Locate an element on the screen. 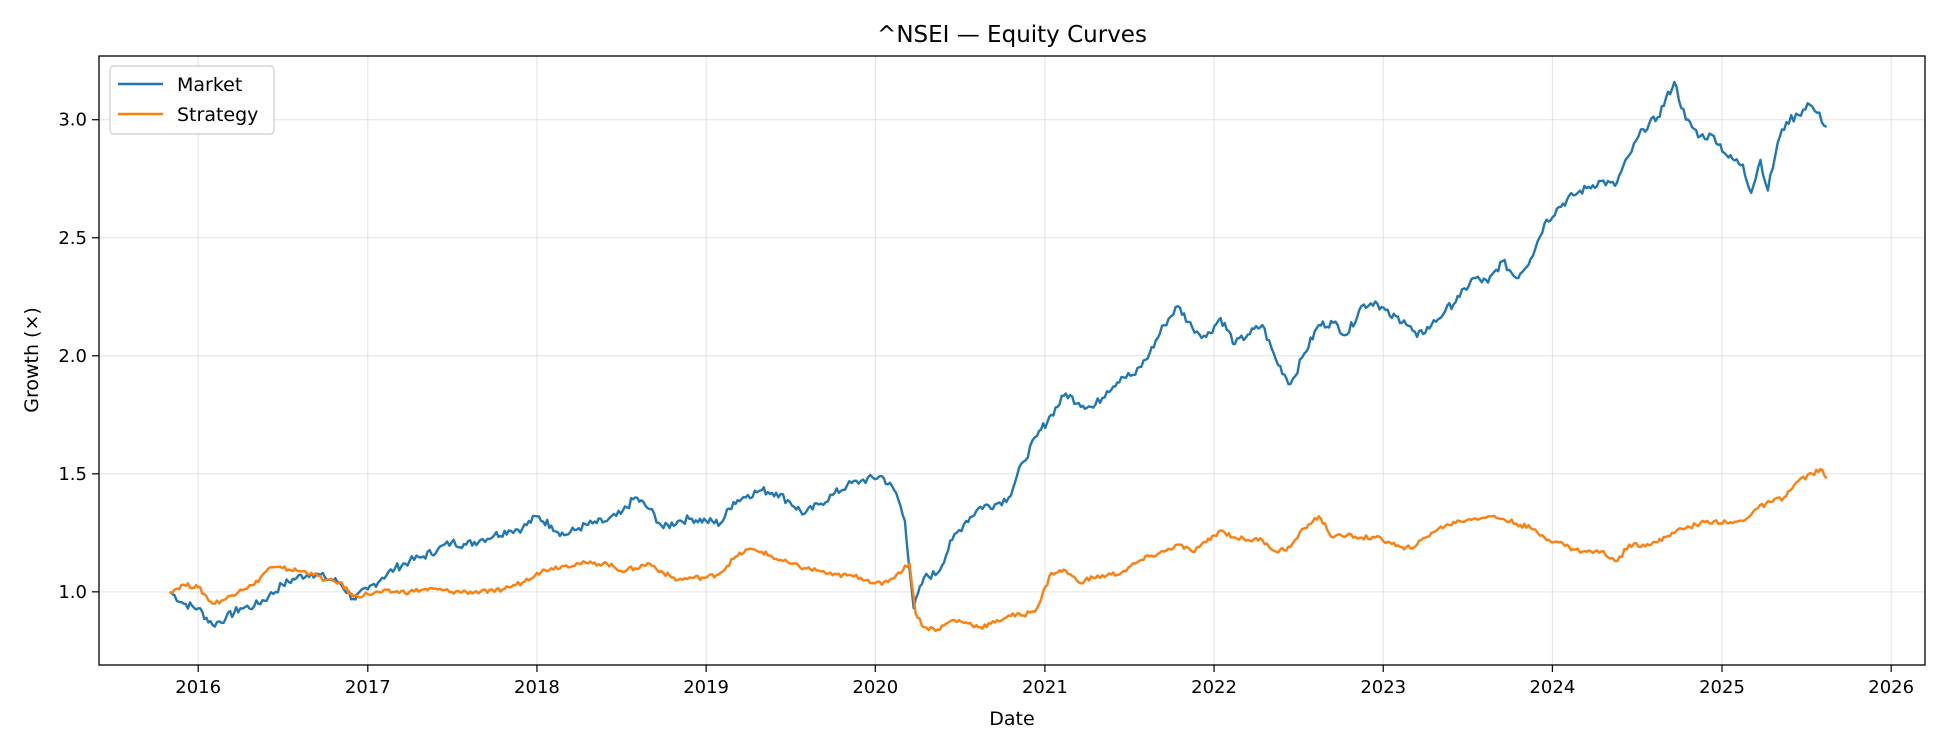 This screenshot has height=754, width=1950. x-tick-label: 2023 is located at coordinates (1383, 687).